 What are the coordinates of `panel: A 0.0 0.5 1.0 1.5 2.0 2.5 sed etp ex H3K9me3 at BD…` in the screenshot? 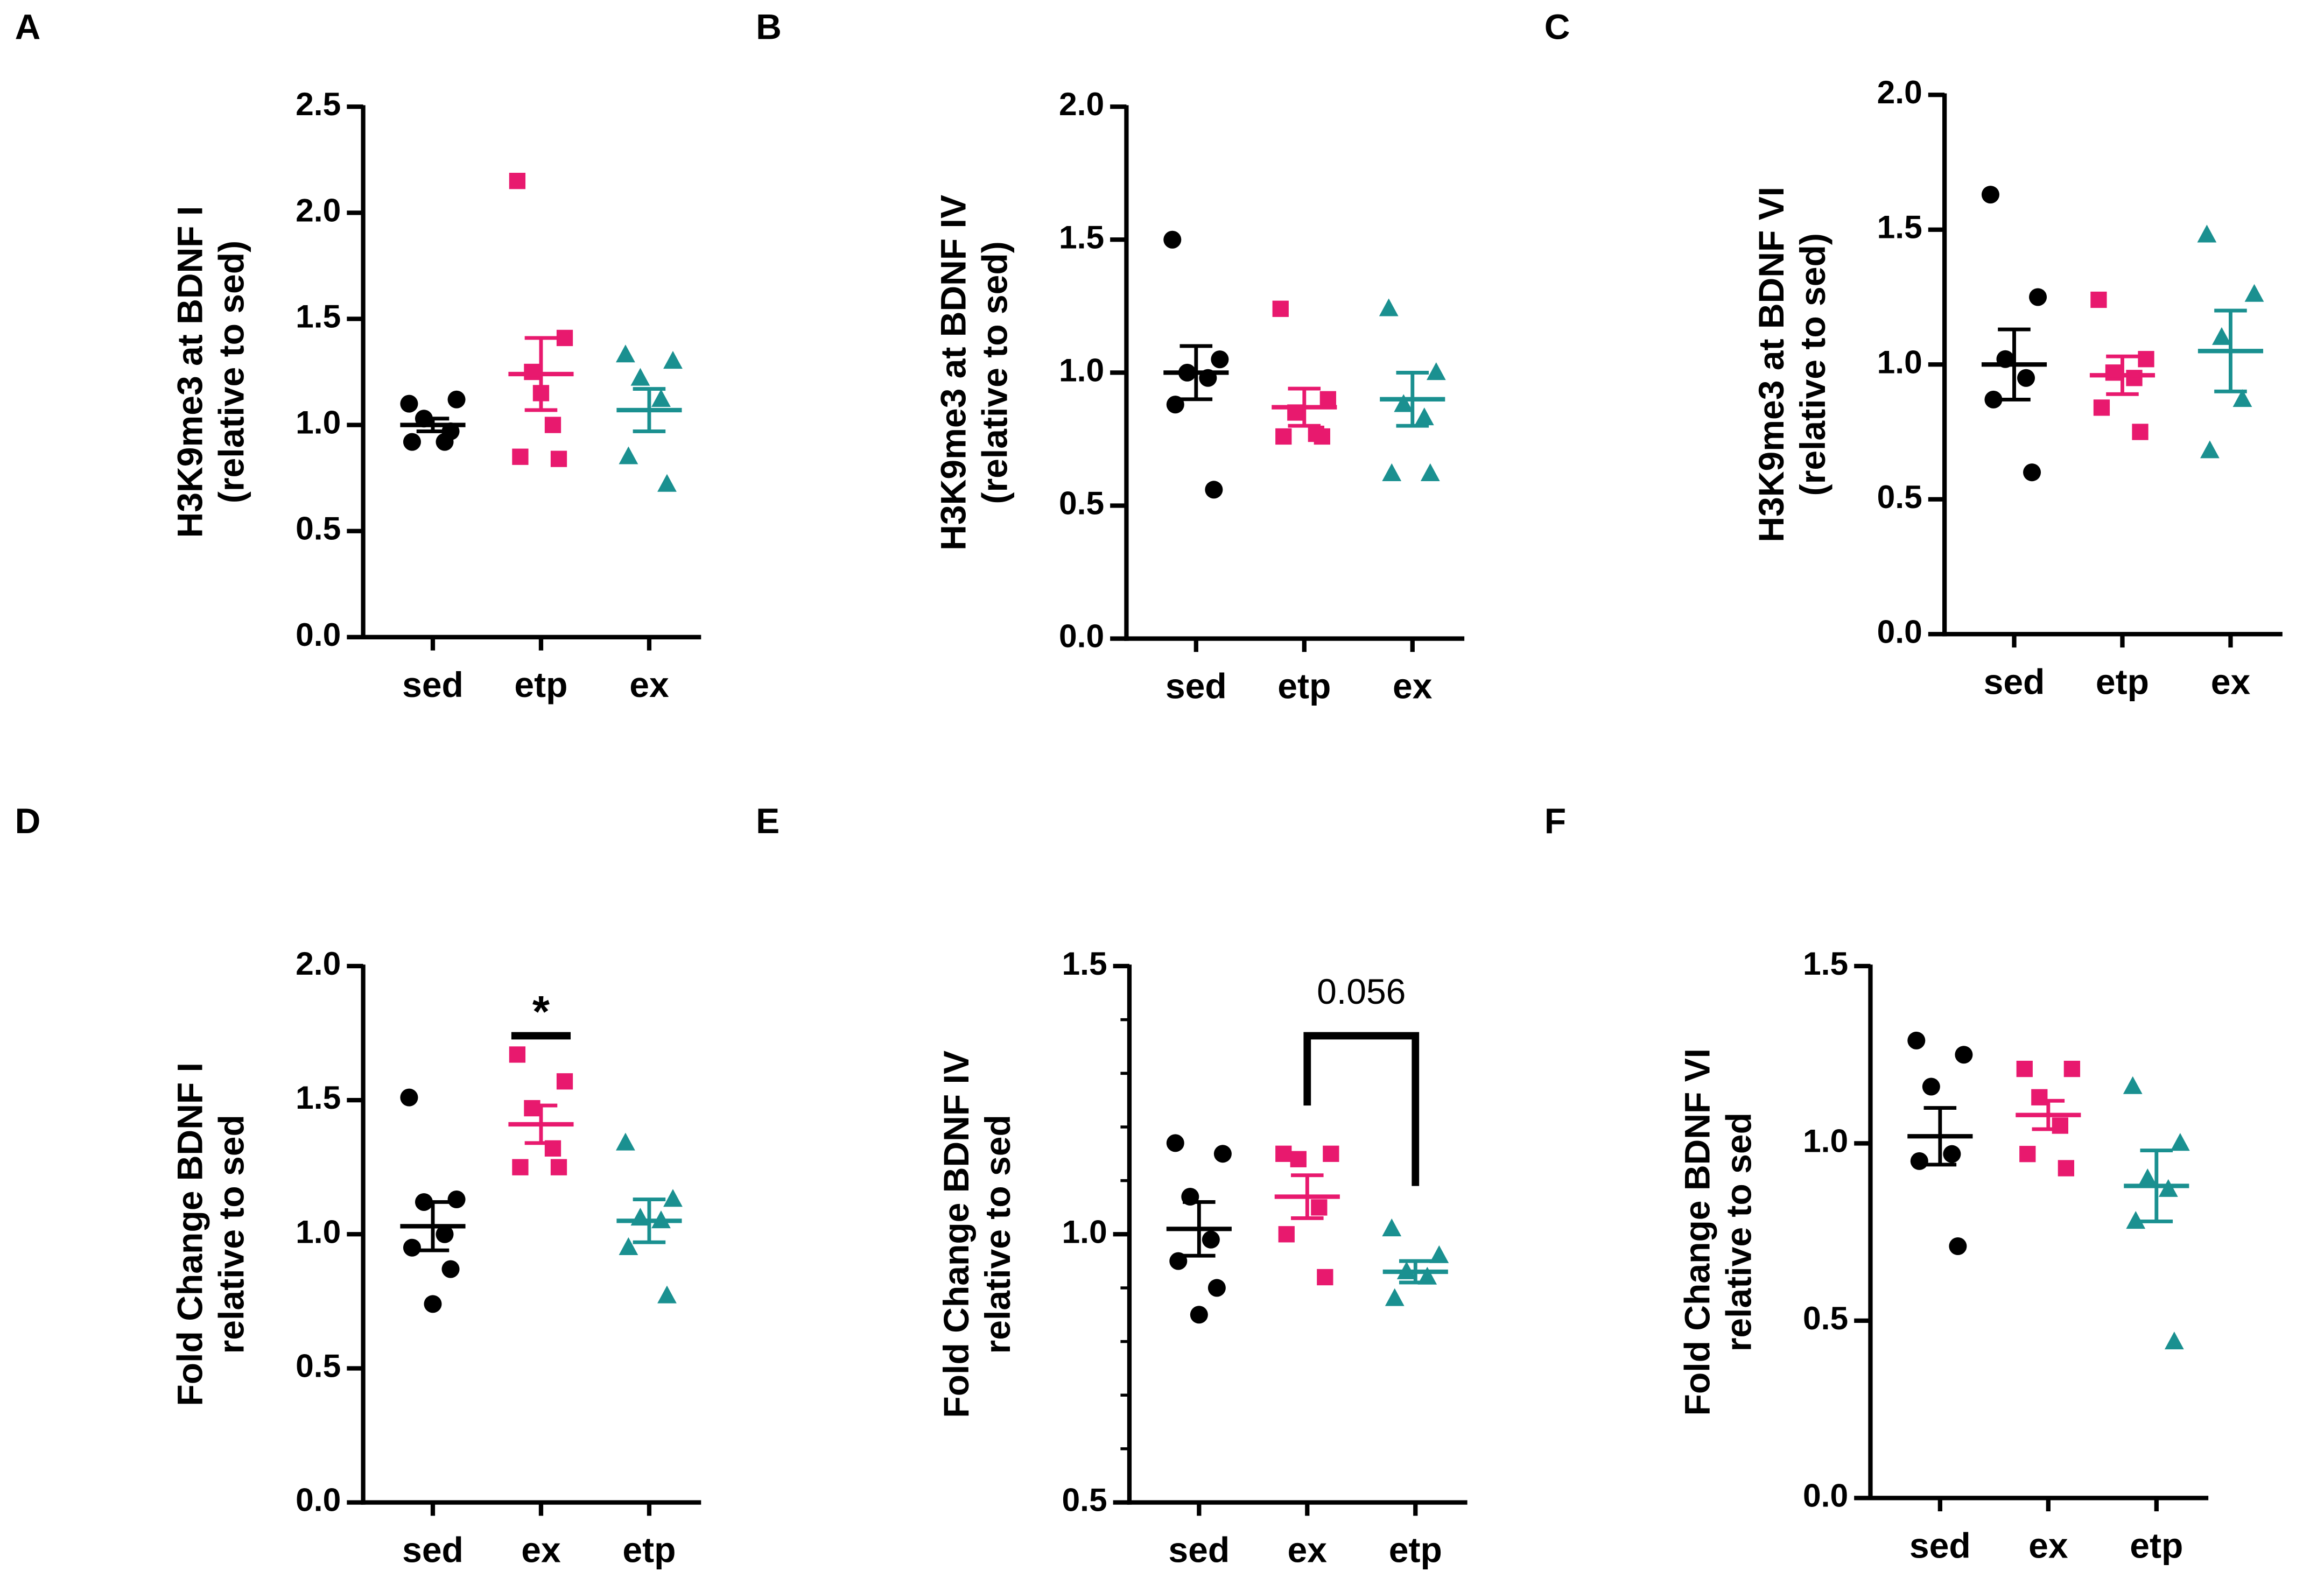 It's located at (358, 356).